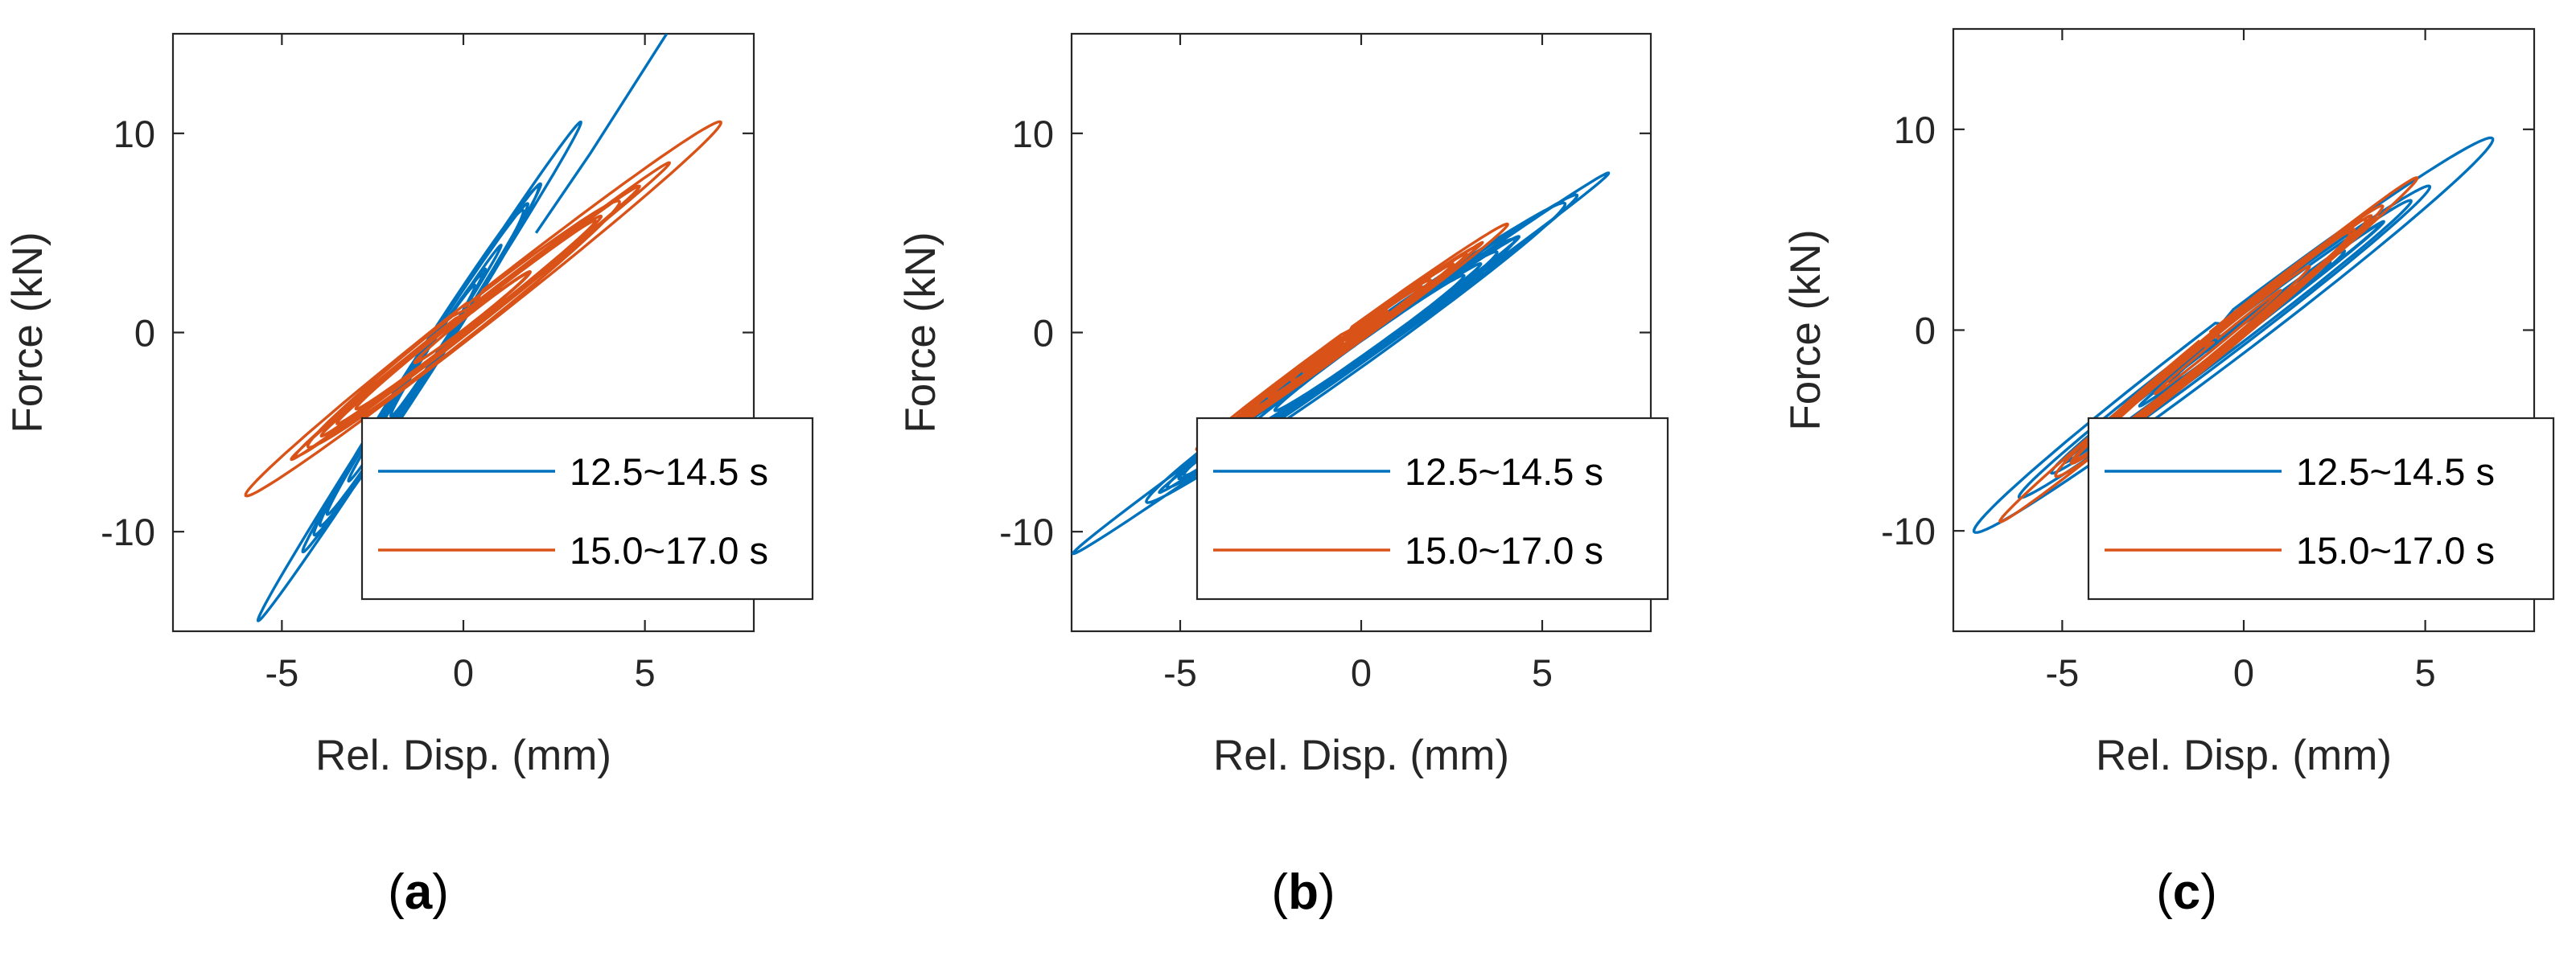 The width and height of the screenshot is (2576, 969). I want to click on caption-letter: b, so click(1303, 892).